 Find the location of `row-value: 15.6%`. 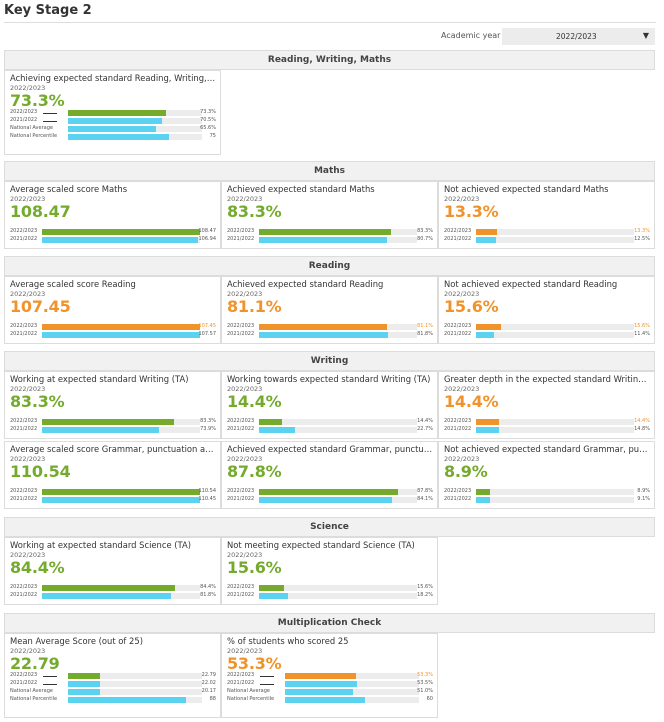

row-value: 15.6% is located at coordinates (425, 587).